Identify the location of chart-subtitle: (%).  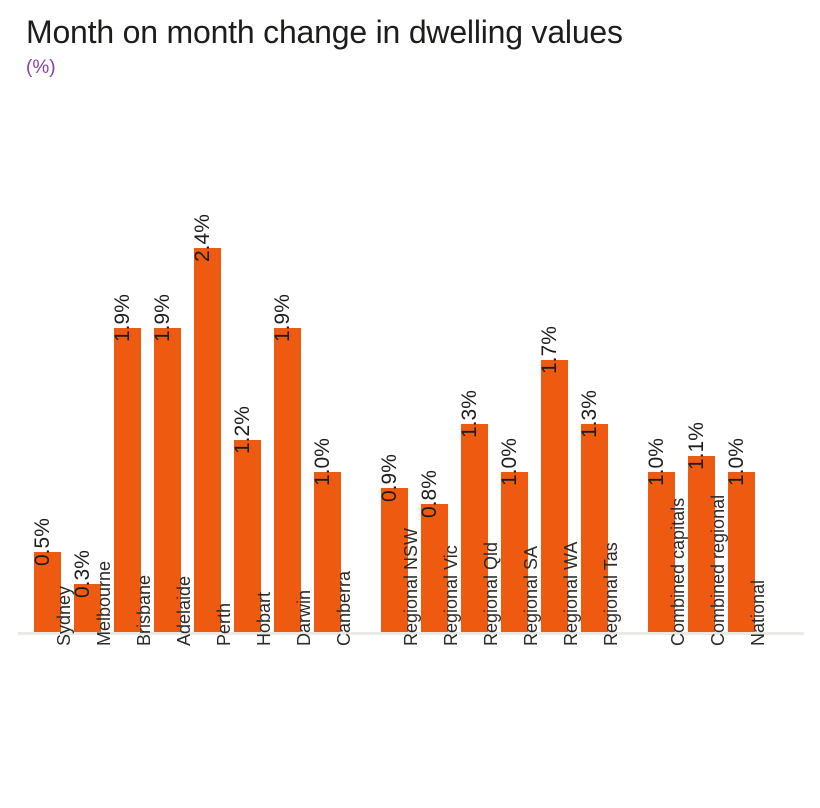
(41, 67).